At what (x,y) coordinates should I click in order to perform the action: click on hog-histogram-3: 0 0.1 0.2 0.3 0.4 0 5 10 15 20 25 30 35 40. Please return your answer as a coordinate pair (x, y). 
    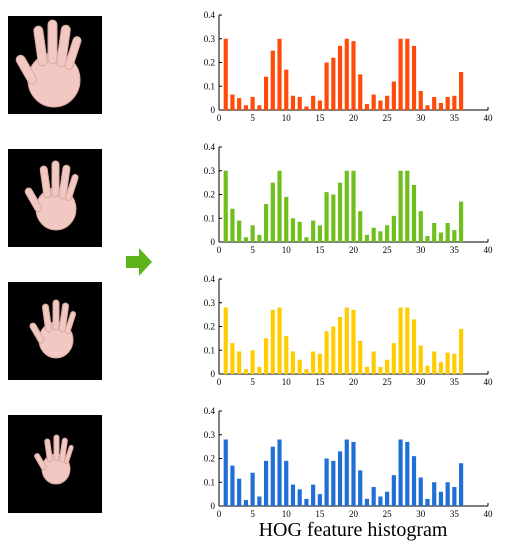
    Looking at the image, I should click on (348, 330).